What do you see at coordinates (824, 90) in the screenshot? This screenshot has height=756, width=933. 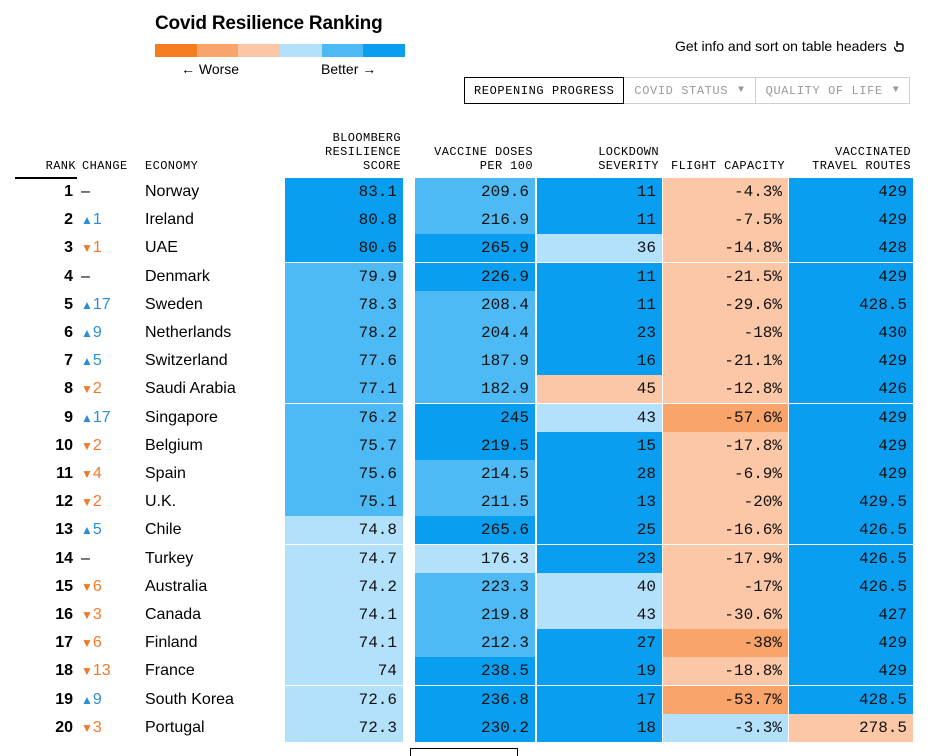 I see `tab-label: QUALITY OF LIFE` at bounding box center [824, 90].